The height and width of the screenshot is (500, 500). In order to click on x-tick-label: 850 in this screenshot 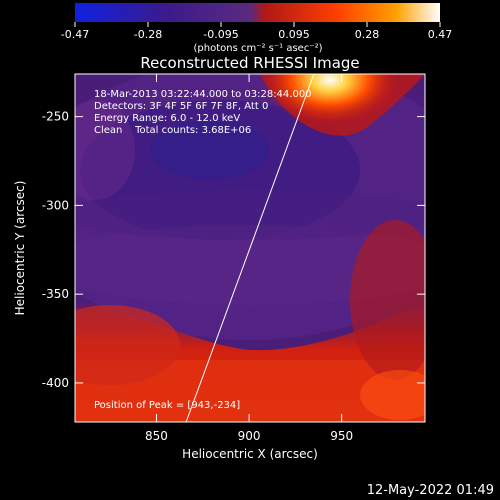, I will do `click(156, 436)`.